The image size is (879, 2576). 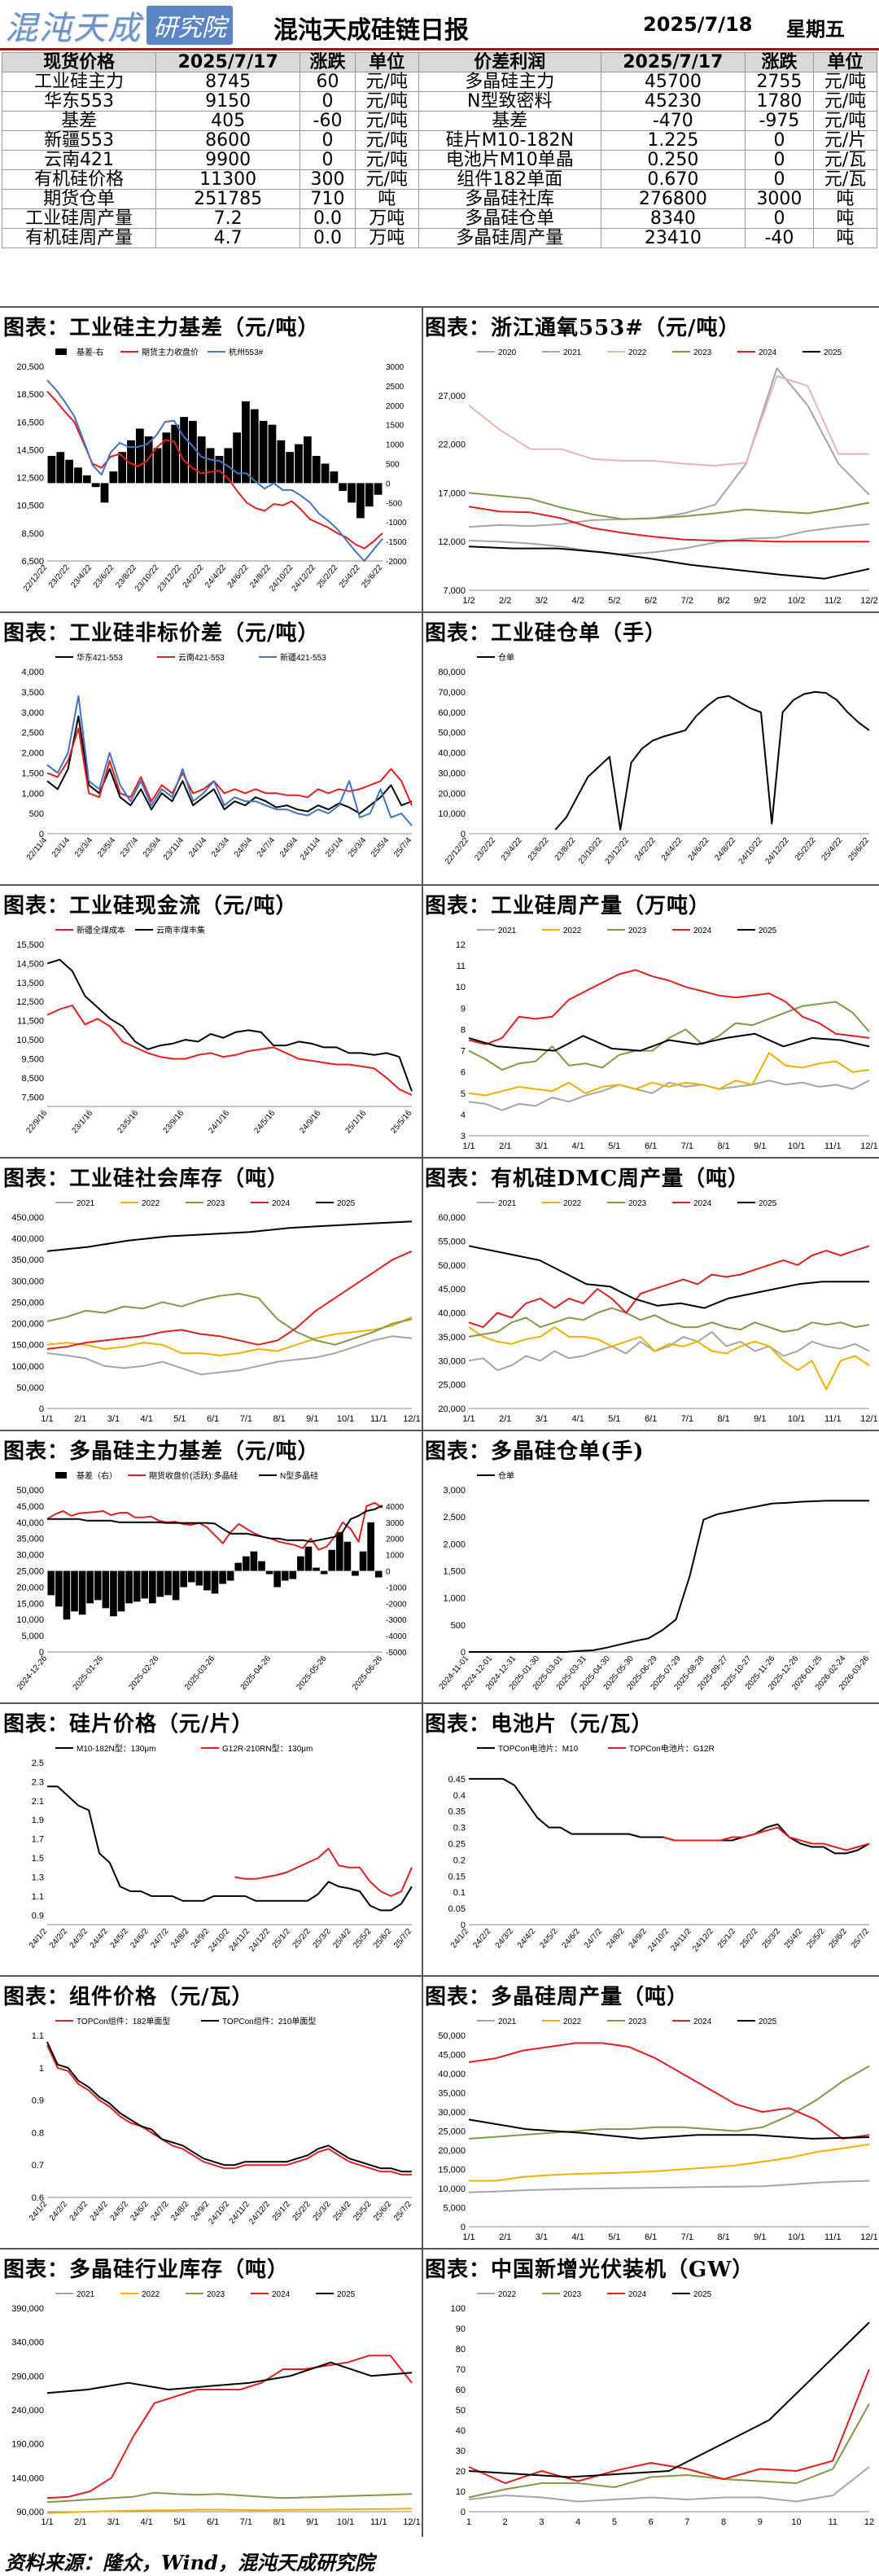 I want to click on table-cell: 工业硅周产量, so click(x=79, y=218).